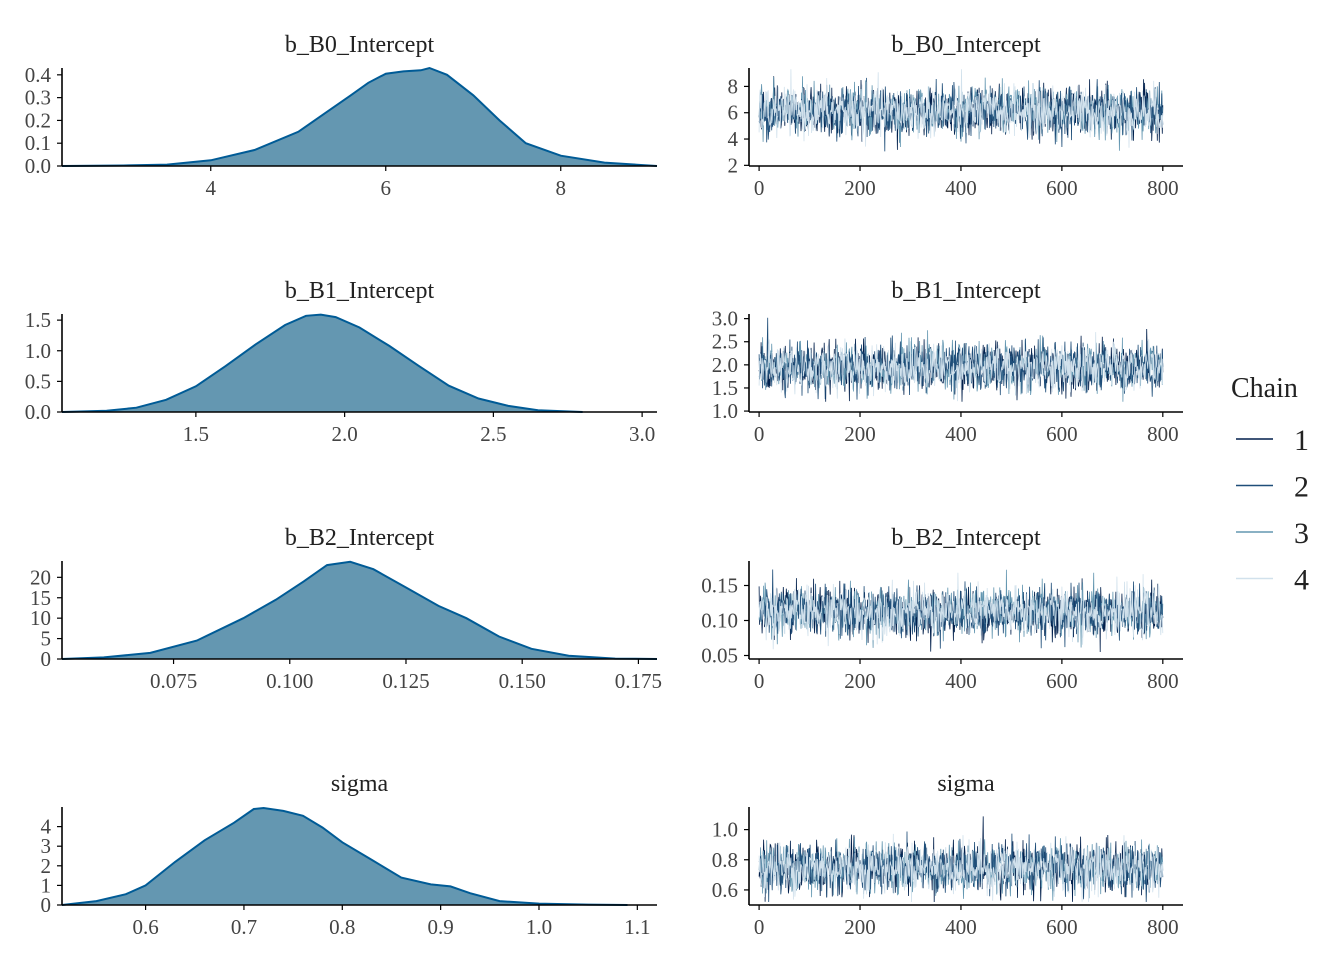 This screenshot has width=1344, height=960. I want to click on y-tick-label: 6, so click(733, 113).